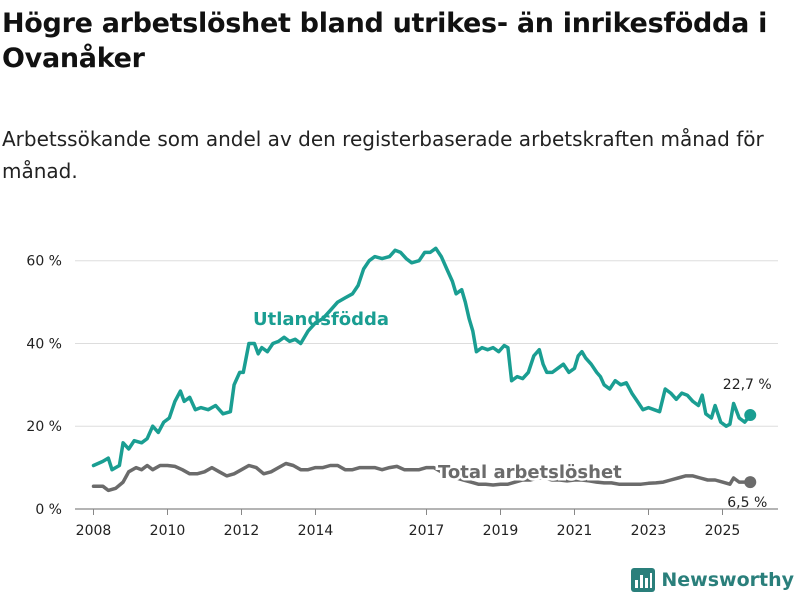  Describe the element at coordinates (44, 386) in the screenshot. I see `y-axis: 0 % 20 % 40 % 60 %` at that location.